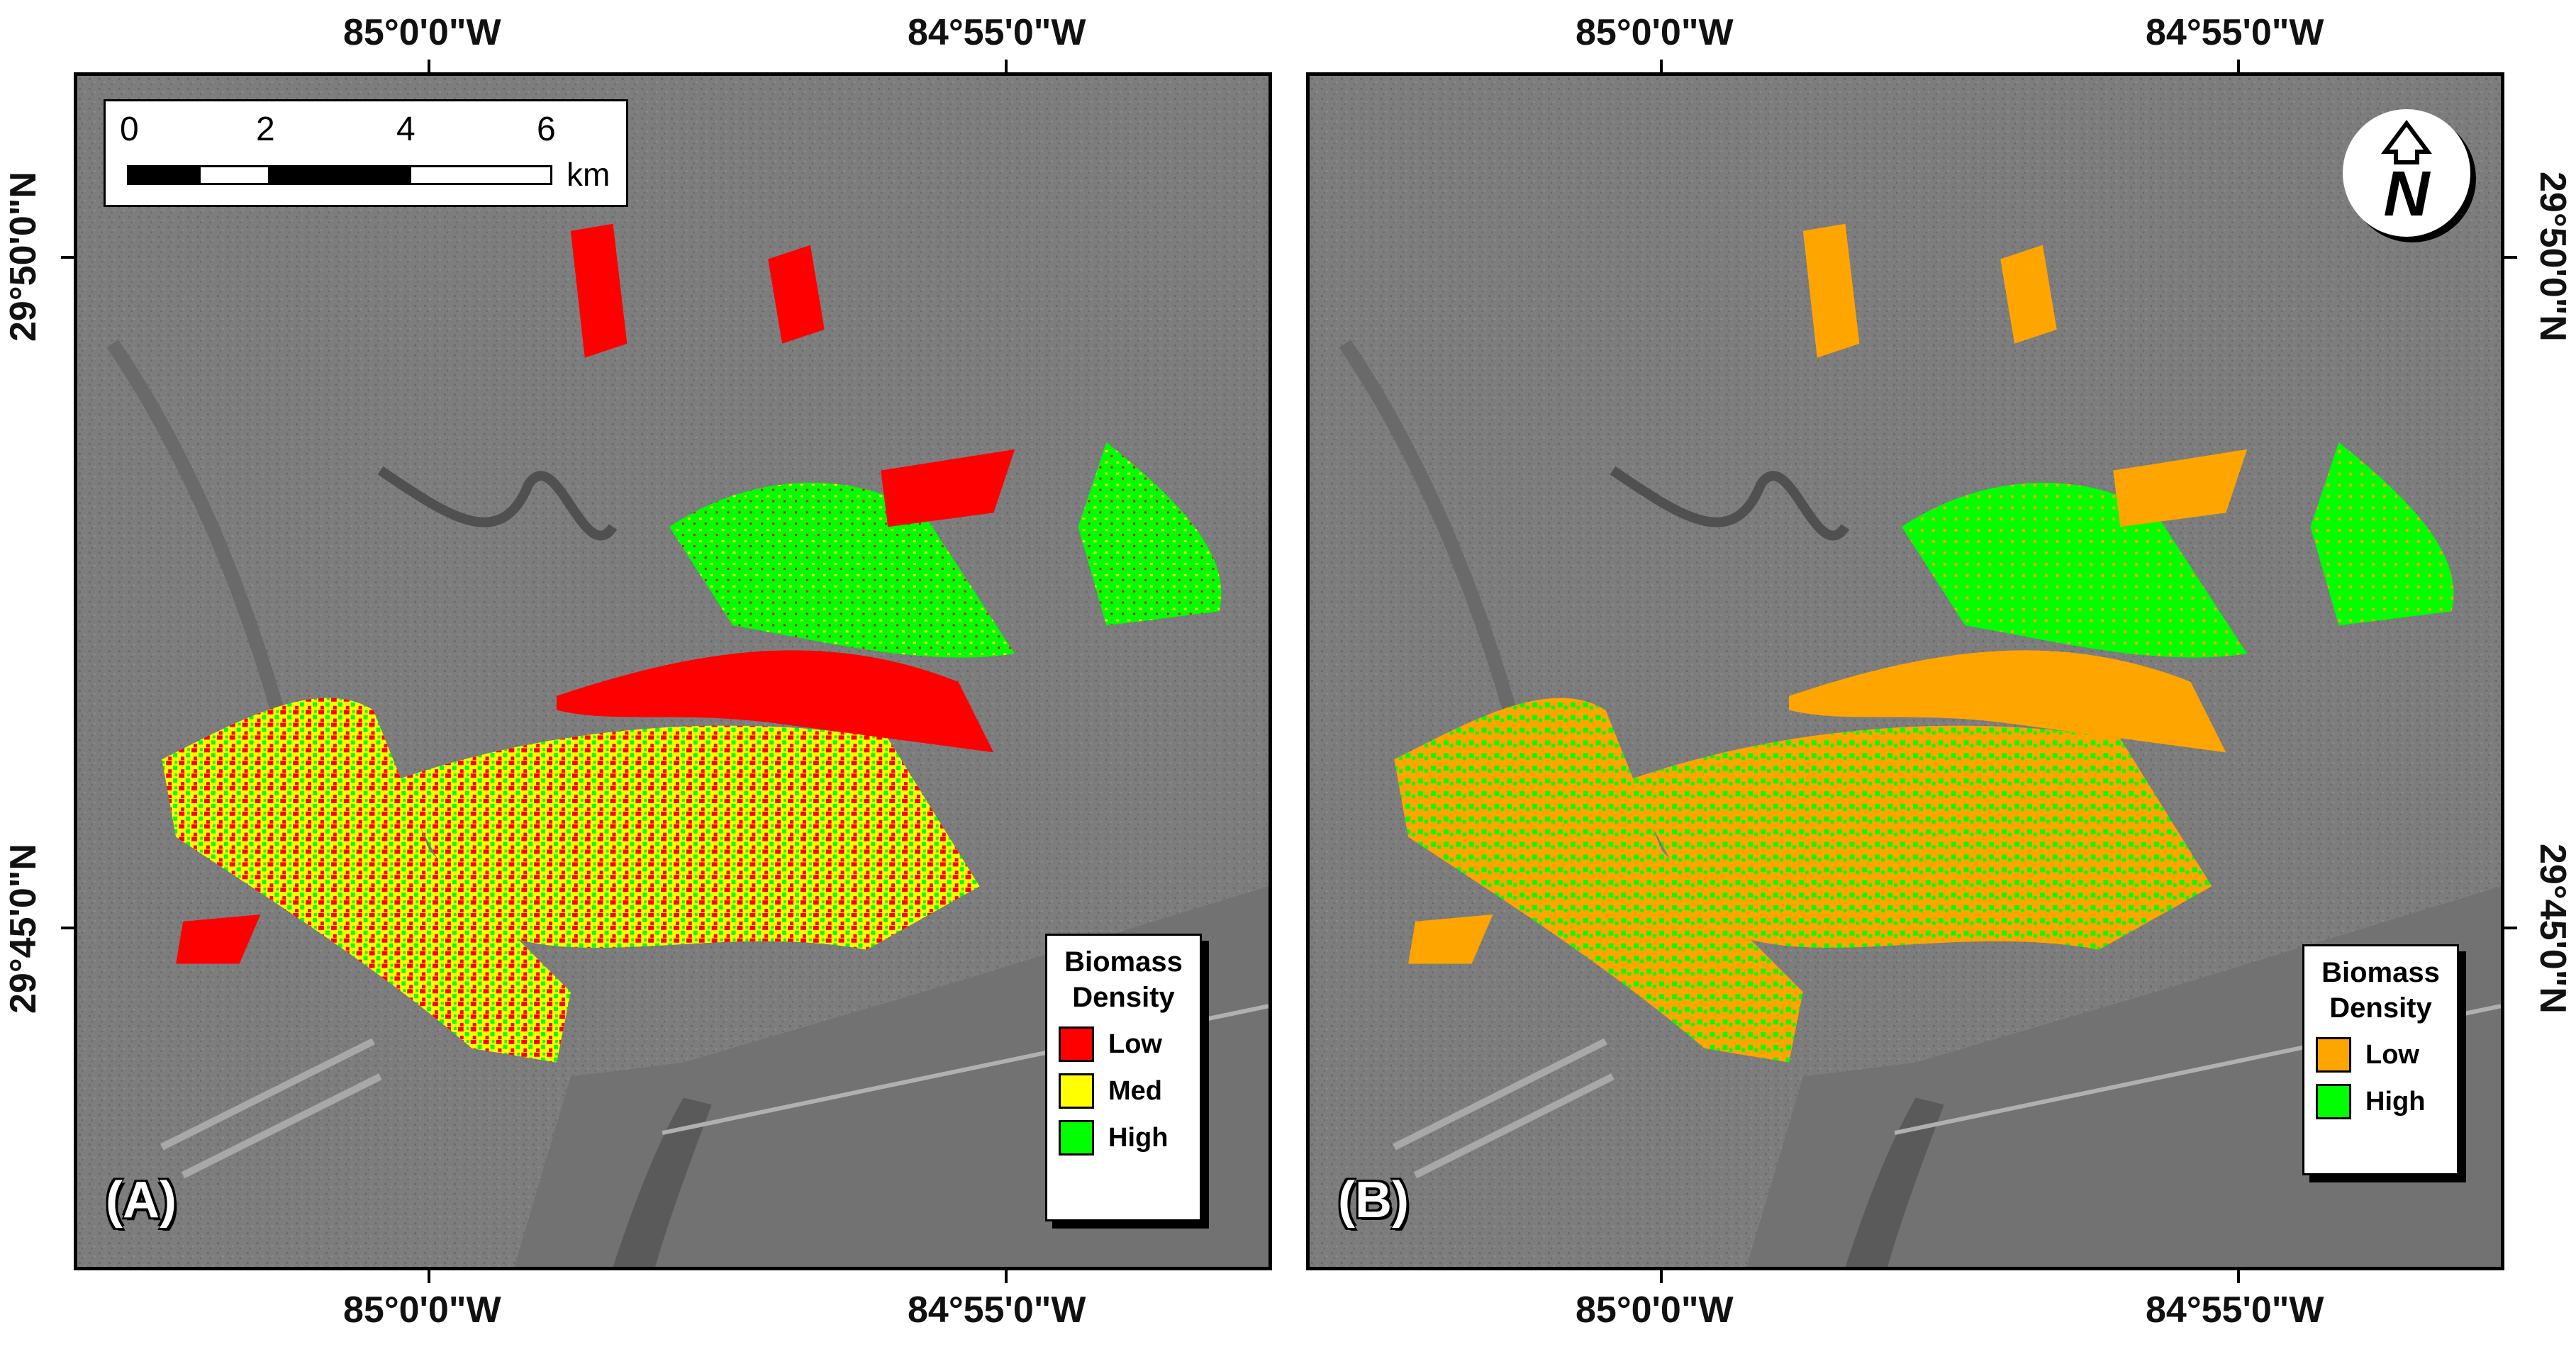  Describe the element at coordinates (2235, 32) in the screenshot. I see `top-lon-label-b-right: 84°55'0"W` at that location.